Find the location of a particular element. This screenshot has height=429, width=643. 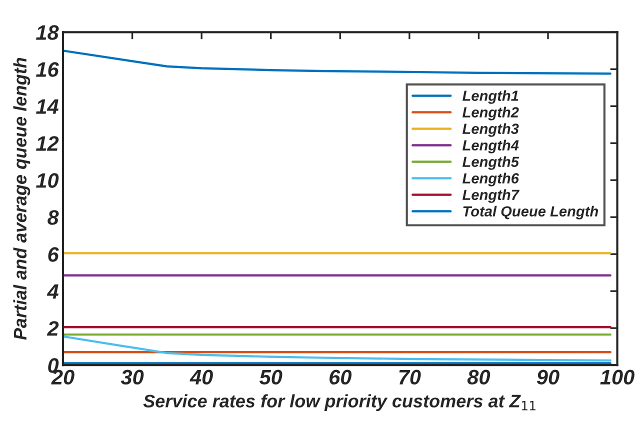

legend-label: Length6 is located at coordinates (491, 179).